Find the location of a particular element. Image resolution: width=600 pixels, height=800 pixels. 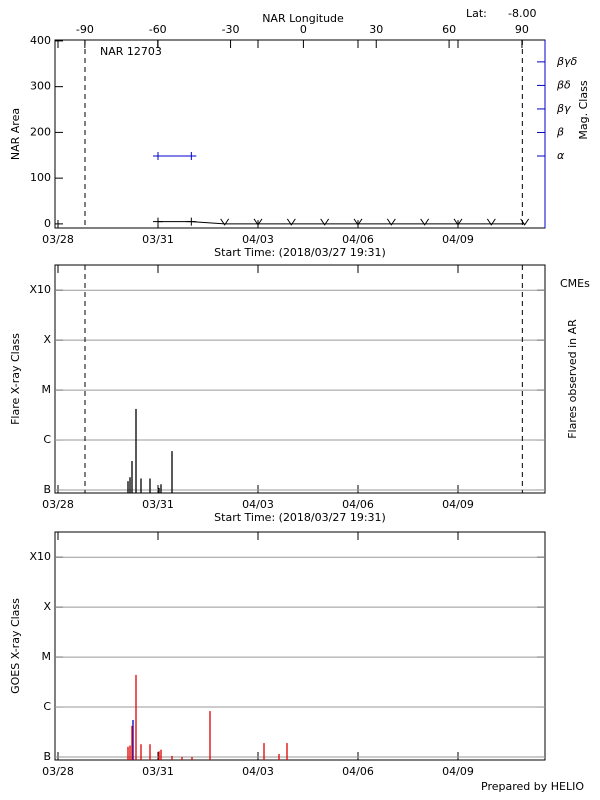

x2-tick-label: 60 is located at coordinates (449, 29).